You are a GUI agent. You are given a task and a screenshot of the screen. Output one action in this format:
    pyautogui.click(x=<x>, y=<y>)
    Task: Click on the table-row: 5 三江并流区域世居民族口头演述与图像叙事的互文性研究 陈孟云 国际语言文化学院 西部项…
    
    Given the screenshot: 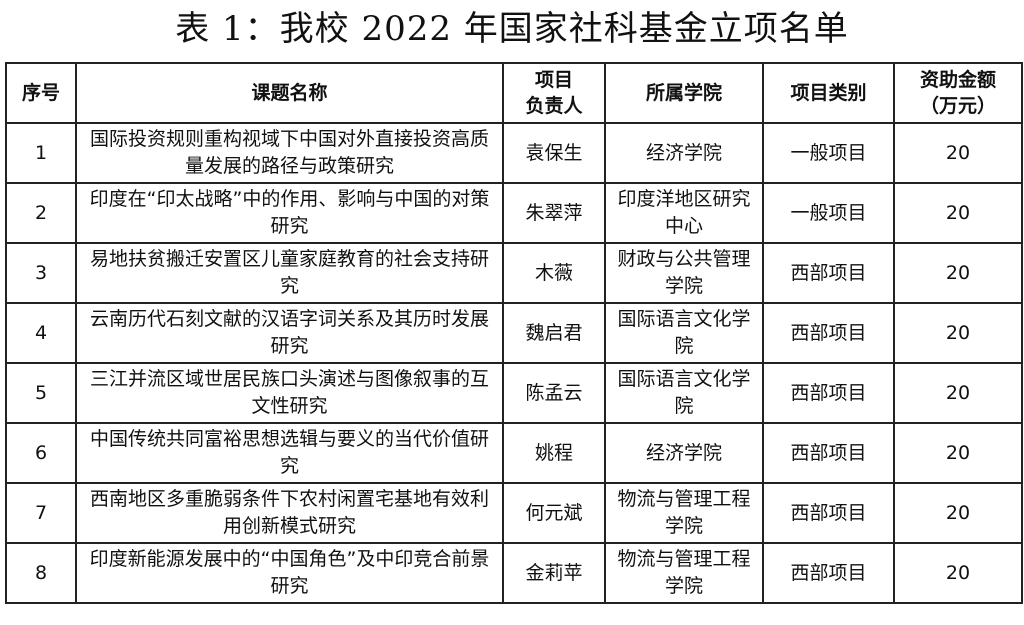 What is the action you would take?
    pyautogui.click(x=514, y=393)
    